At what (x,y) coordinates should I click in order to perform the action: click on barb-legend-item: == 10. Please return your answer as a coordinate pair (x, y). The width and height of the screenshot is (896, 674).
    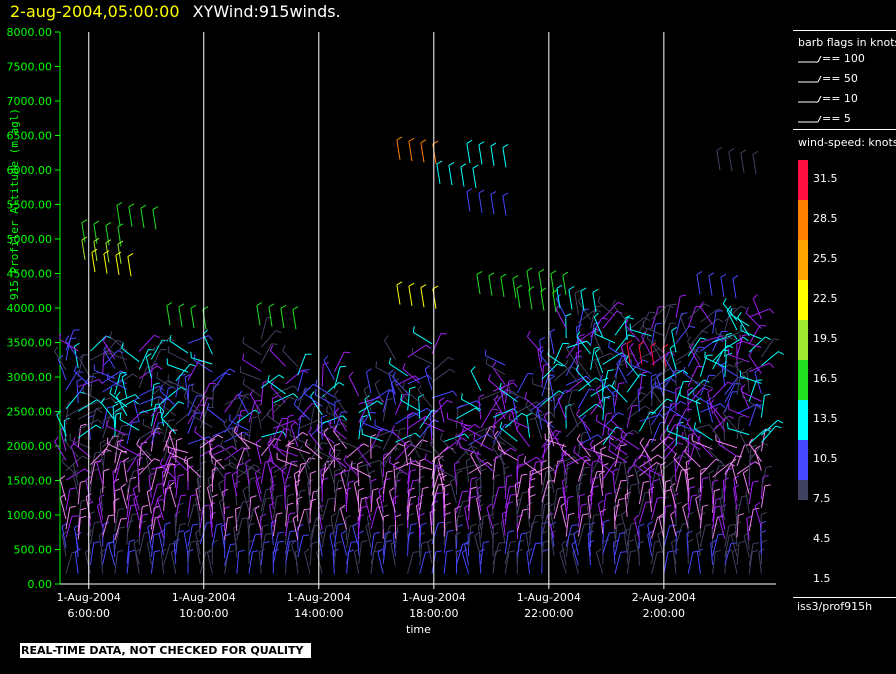
    Looking at the image, I should click on (828, 98).